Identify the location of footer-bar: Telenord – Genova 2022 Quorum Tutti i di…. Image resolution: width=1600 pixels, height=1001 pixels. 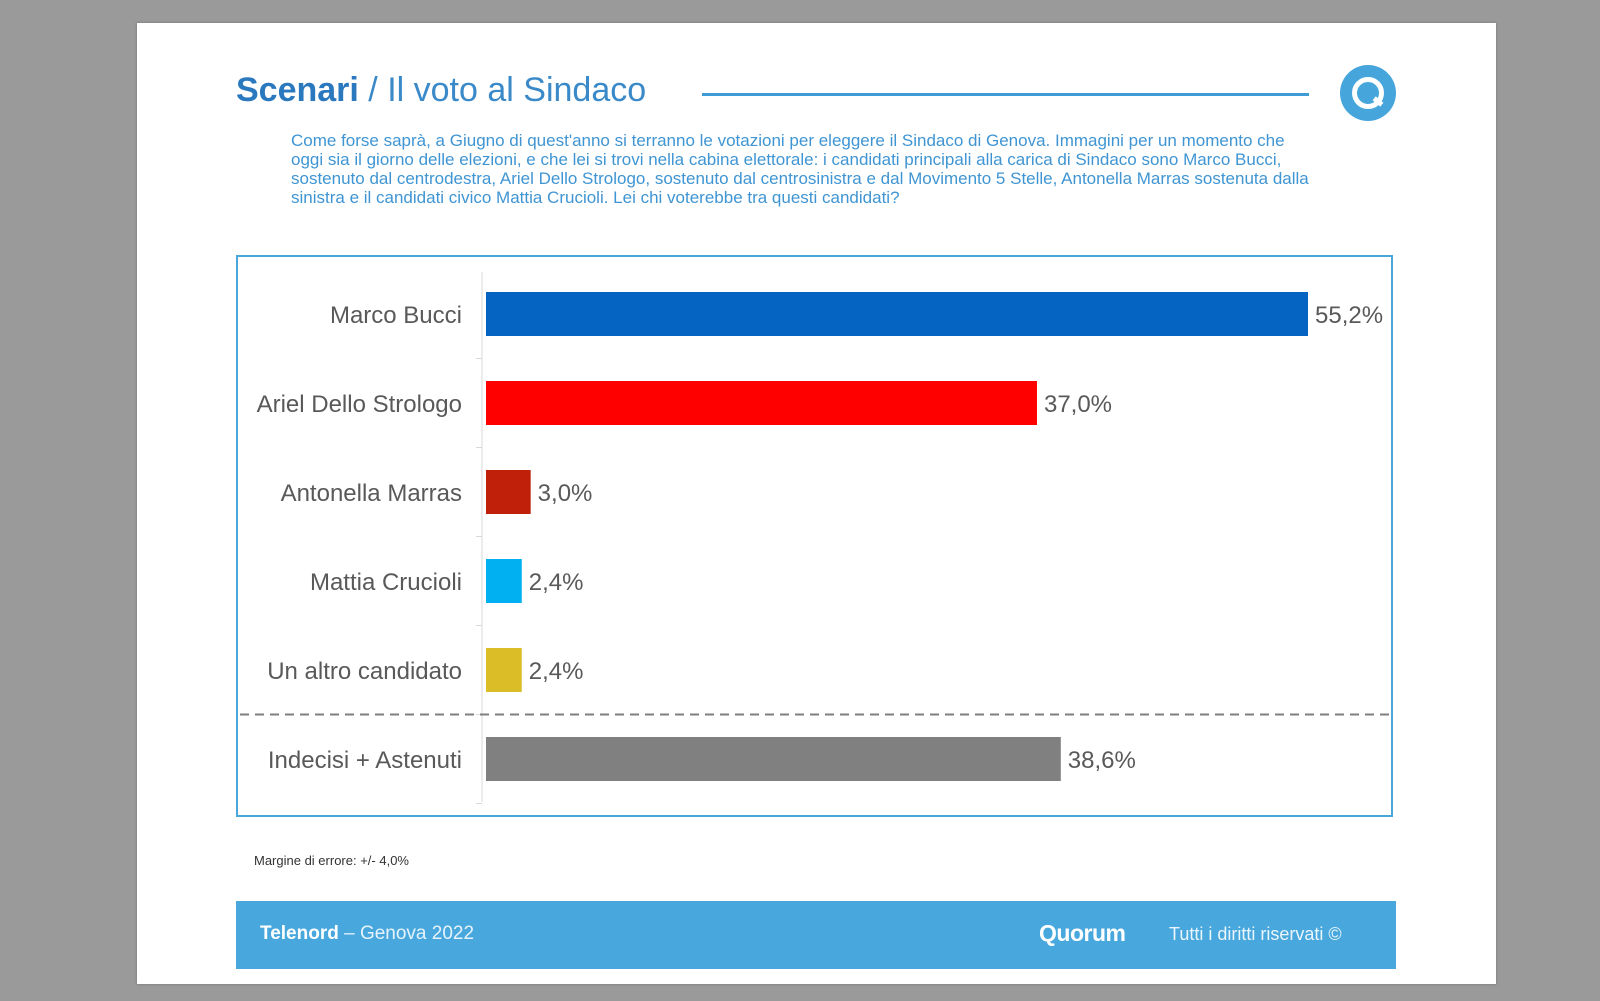
(816, 935).